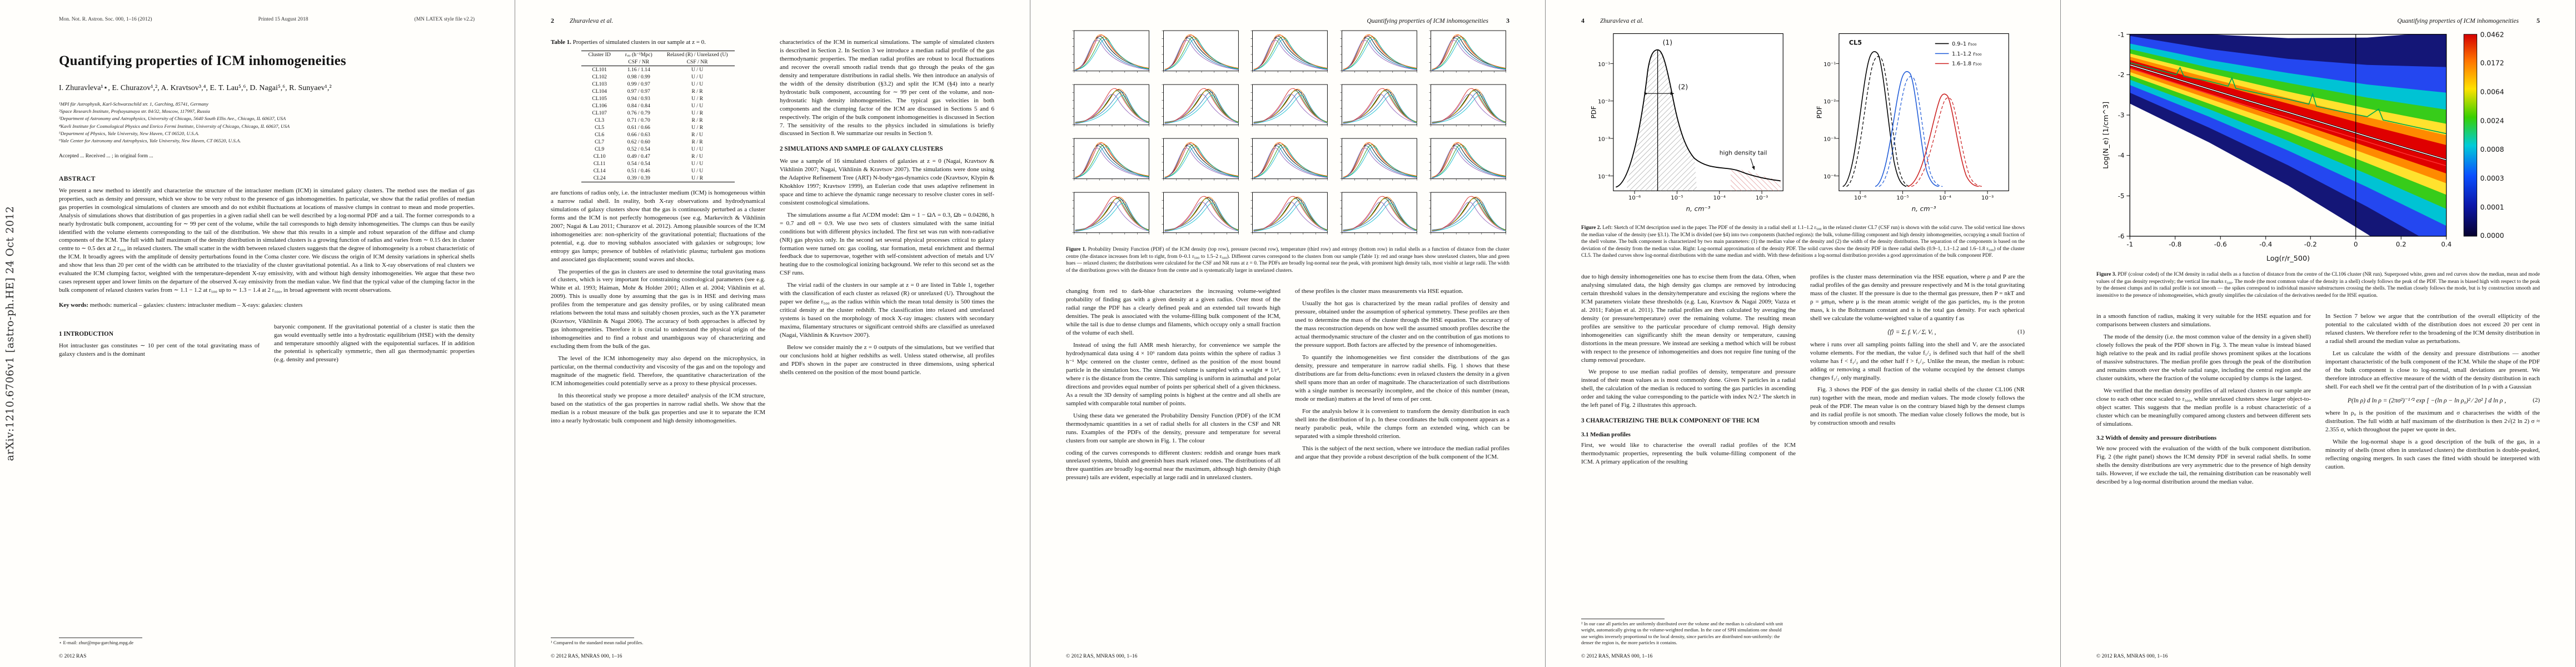  What do you see at coordinates (648, 105) in the screenshot?
I see `table-row: CL106 0.84 / 0.84 U / U` at bounding box center [648, 105].